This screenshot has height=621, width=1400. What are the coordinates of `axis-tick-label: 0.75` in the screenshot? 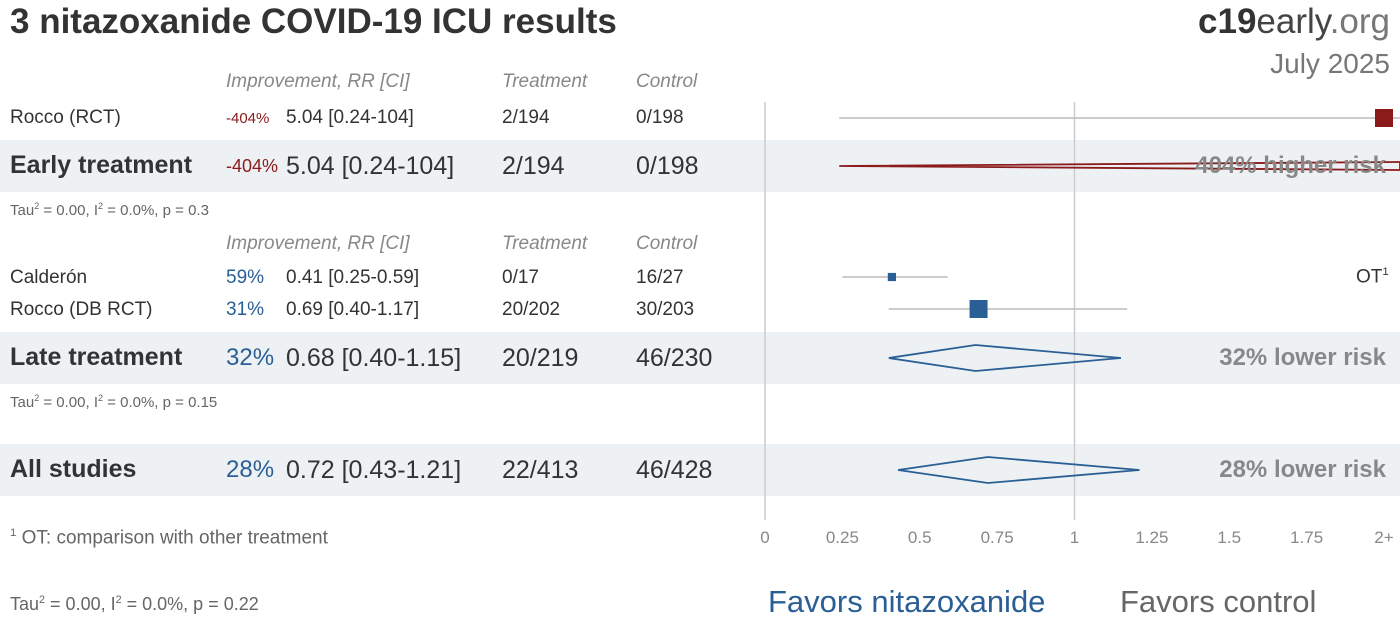 It's located at (997, 537).